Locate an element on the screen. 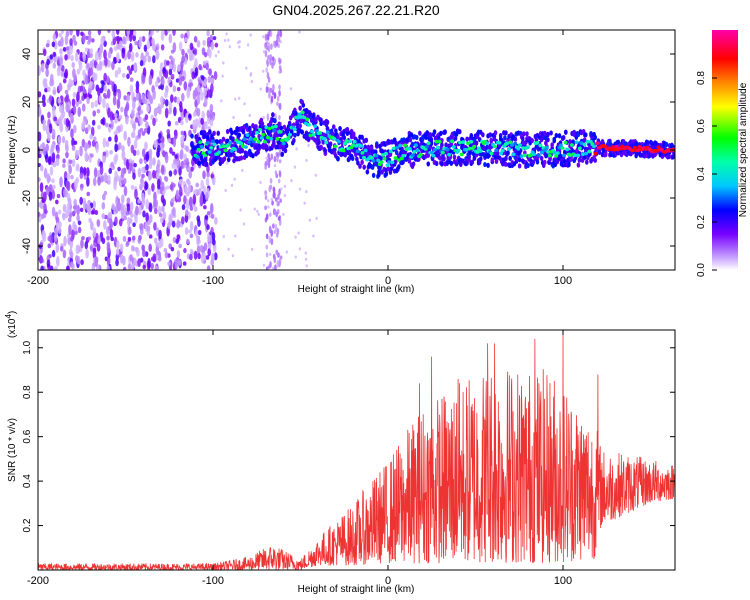  svg-text: (x104) is located at coordinates (11, 324).